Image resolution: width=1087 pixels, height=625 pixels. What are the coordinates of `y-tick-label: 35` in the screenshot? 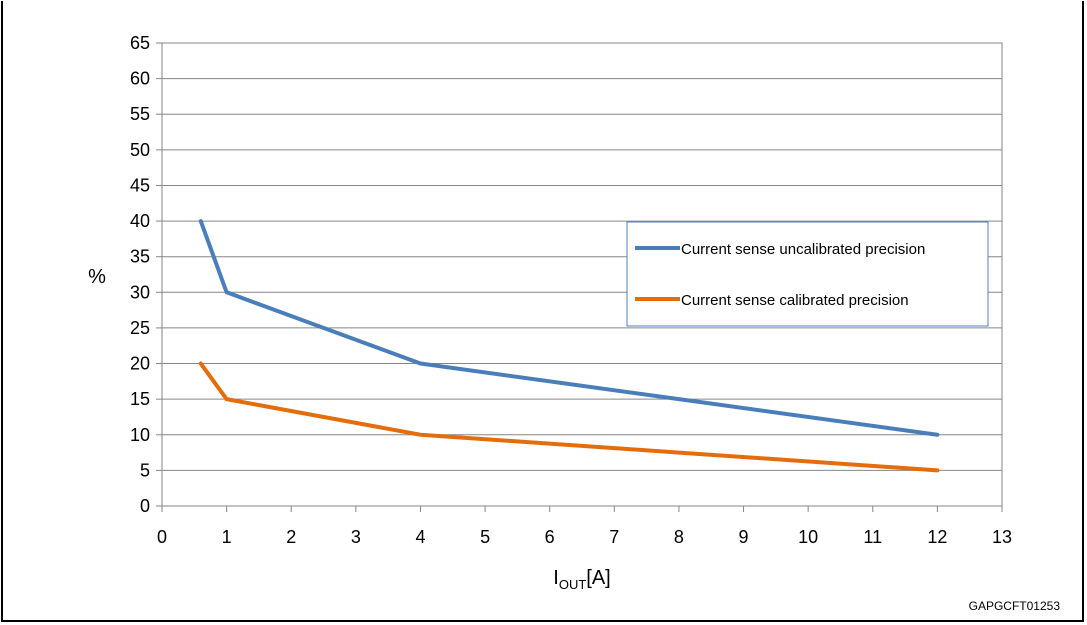 It's located at (140, 257).